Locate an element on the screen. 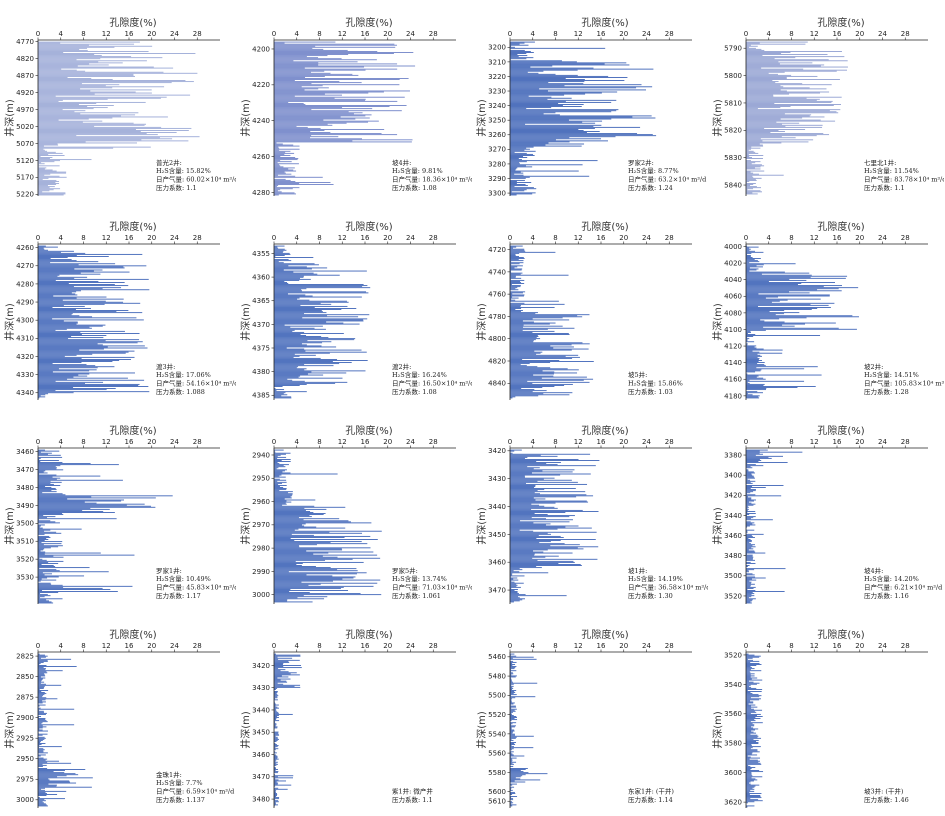 The height and width of the screenshot is (816, 945). x-tick-label: 4 is located at coordinates (297, 34).